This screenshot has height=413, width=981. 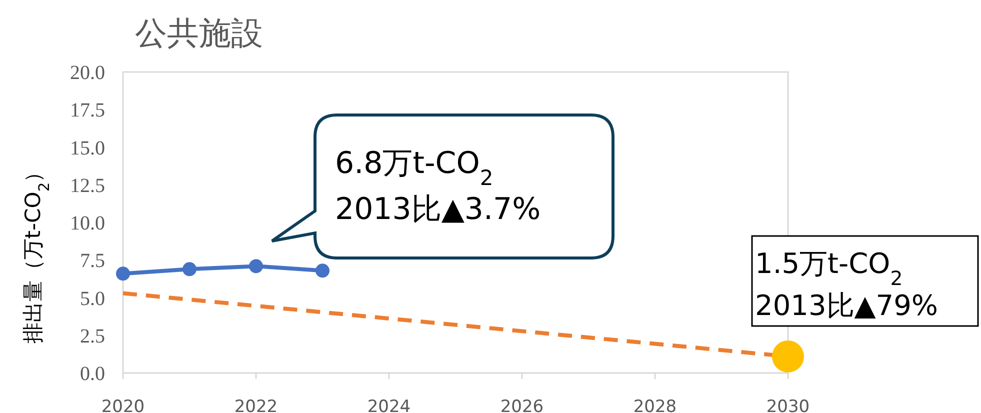 What do you see at coordinates (389, 405) in the screenshot?
I see `x-tick-label: 2024` at bounding box center [389, 405].